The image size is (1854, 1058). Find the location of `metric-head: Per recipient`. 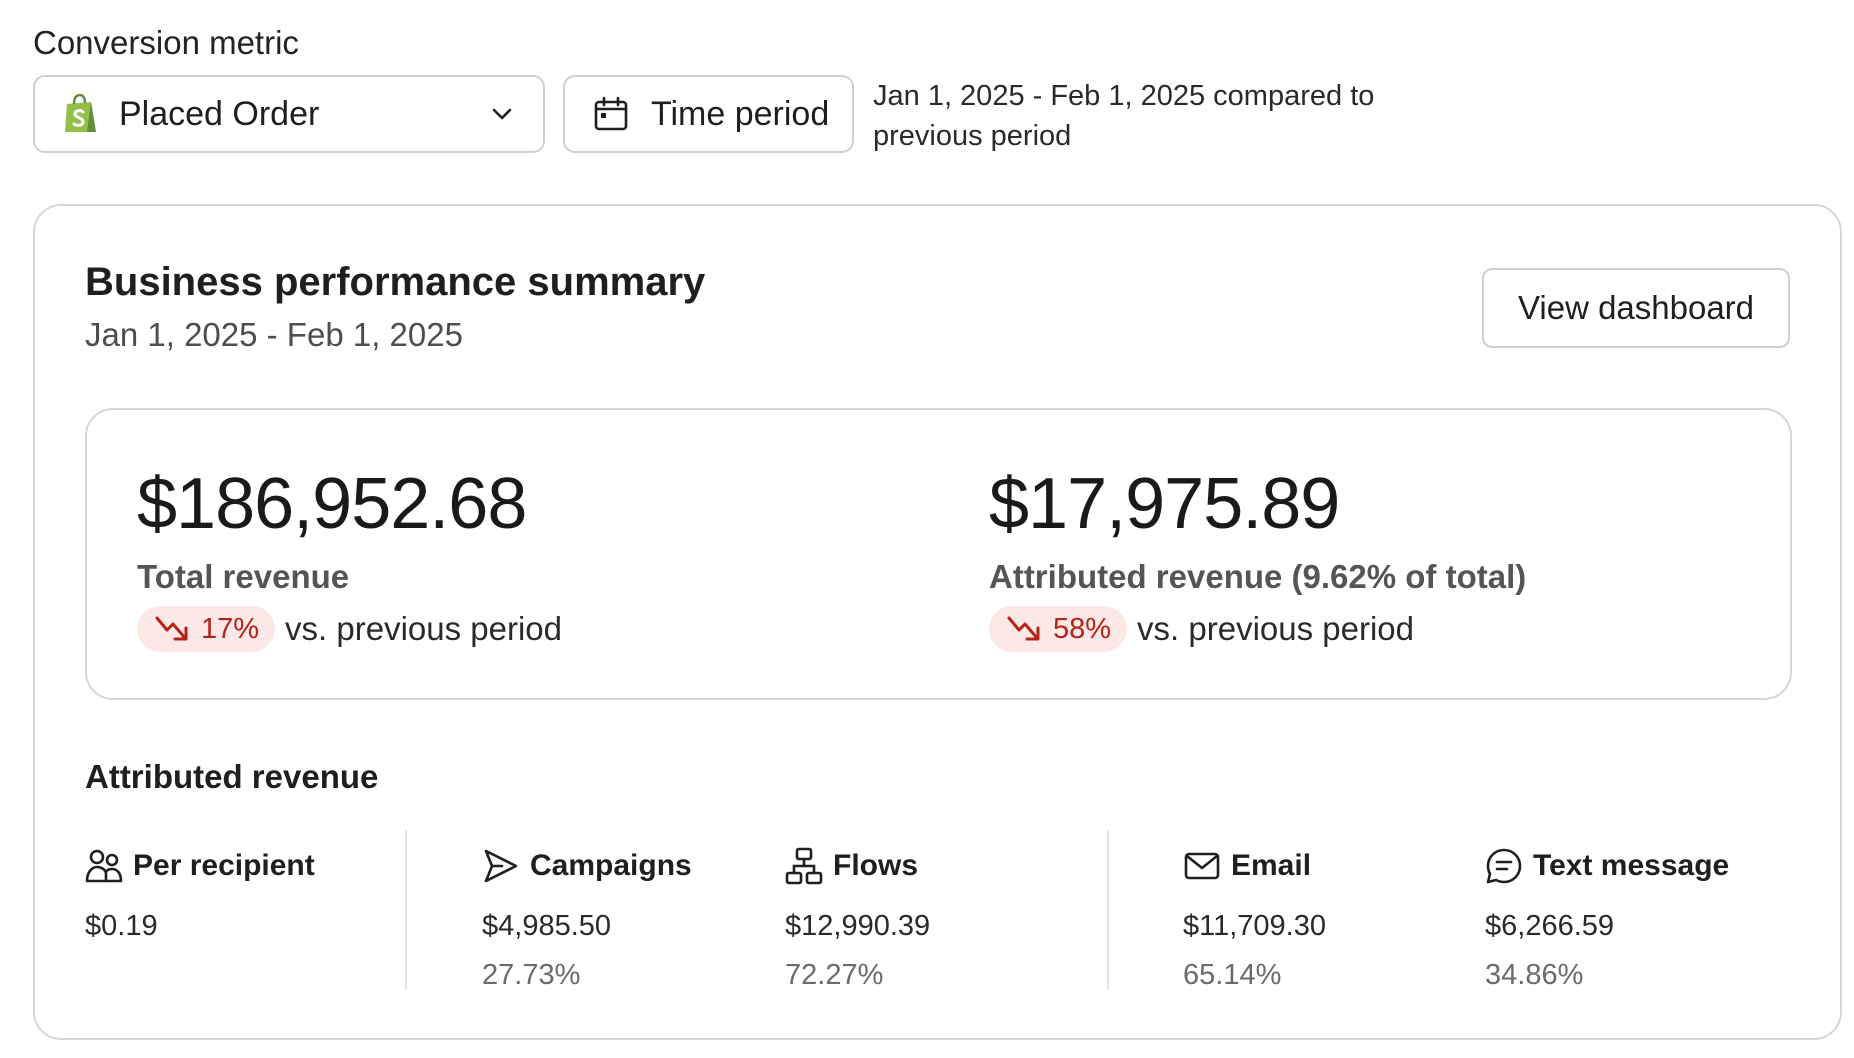

metric-head: Per recipient is located at coordinates (200, 866).